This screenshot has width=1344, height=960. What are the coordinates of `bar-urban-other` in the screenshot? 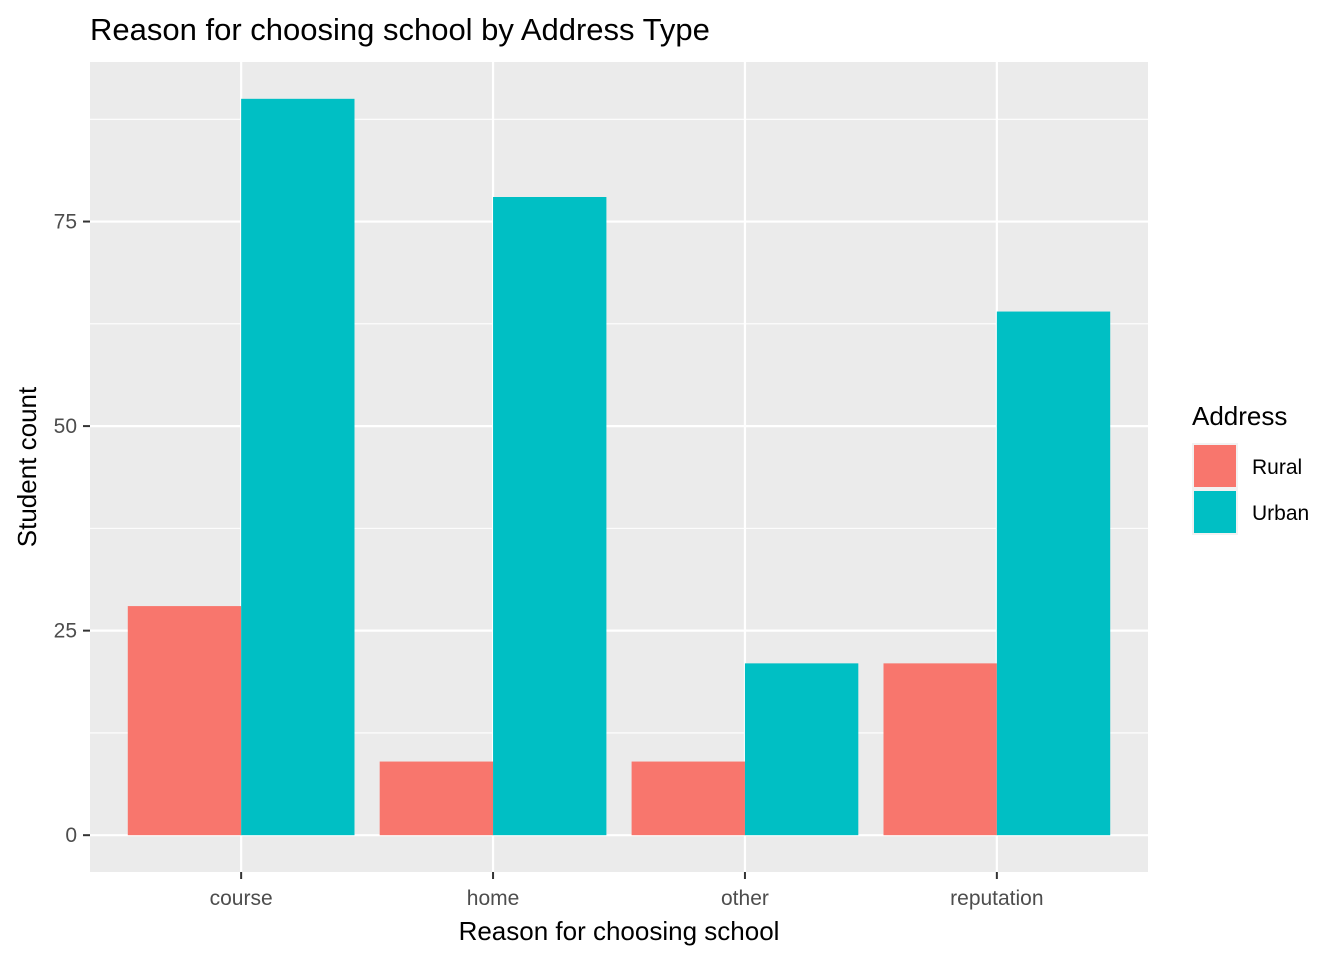 It's located at (801, 749).